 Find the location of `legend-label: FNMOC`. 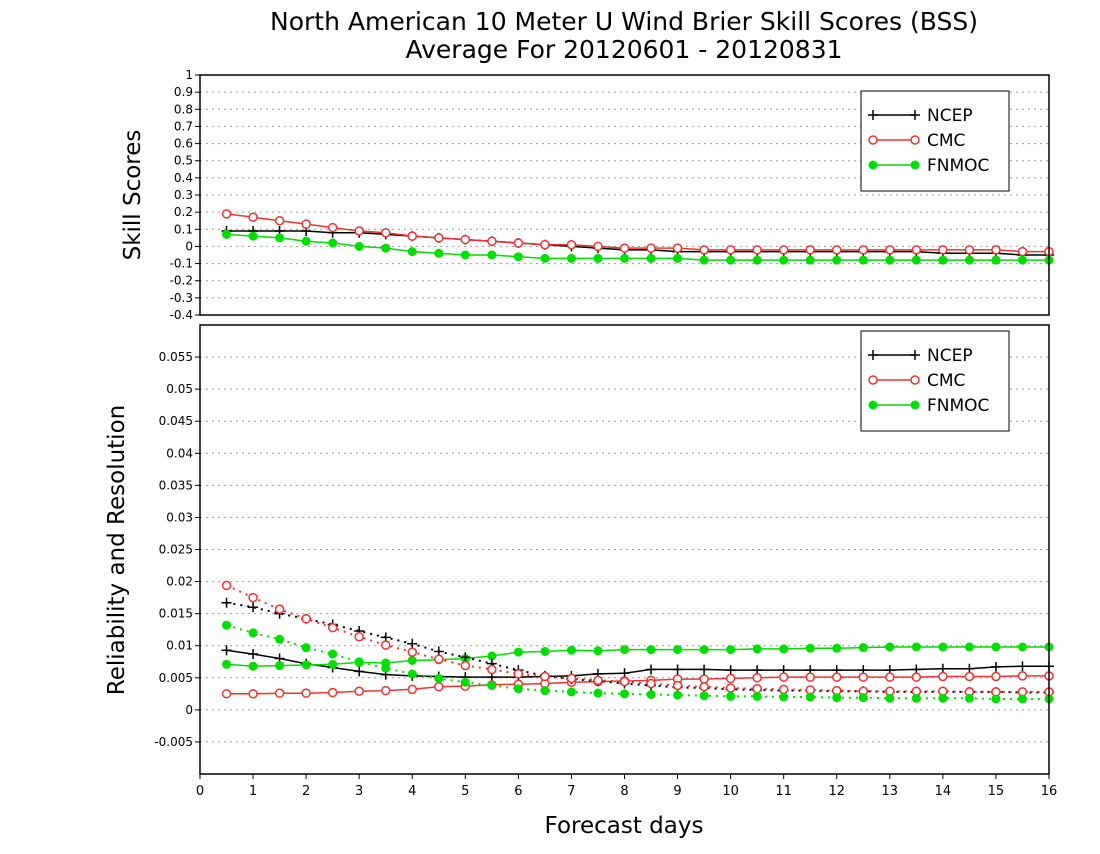

legend-label: FNMOC is located at coordinates (958, 166).